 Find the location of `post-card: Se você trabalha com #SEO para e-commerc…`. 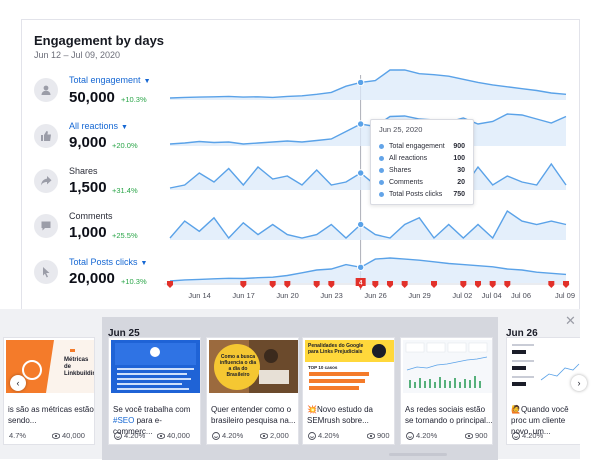

post-card: Se você trabalha com #SEO para e-commerc… is located at coordinates (154, 391).